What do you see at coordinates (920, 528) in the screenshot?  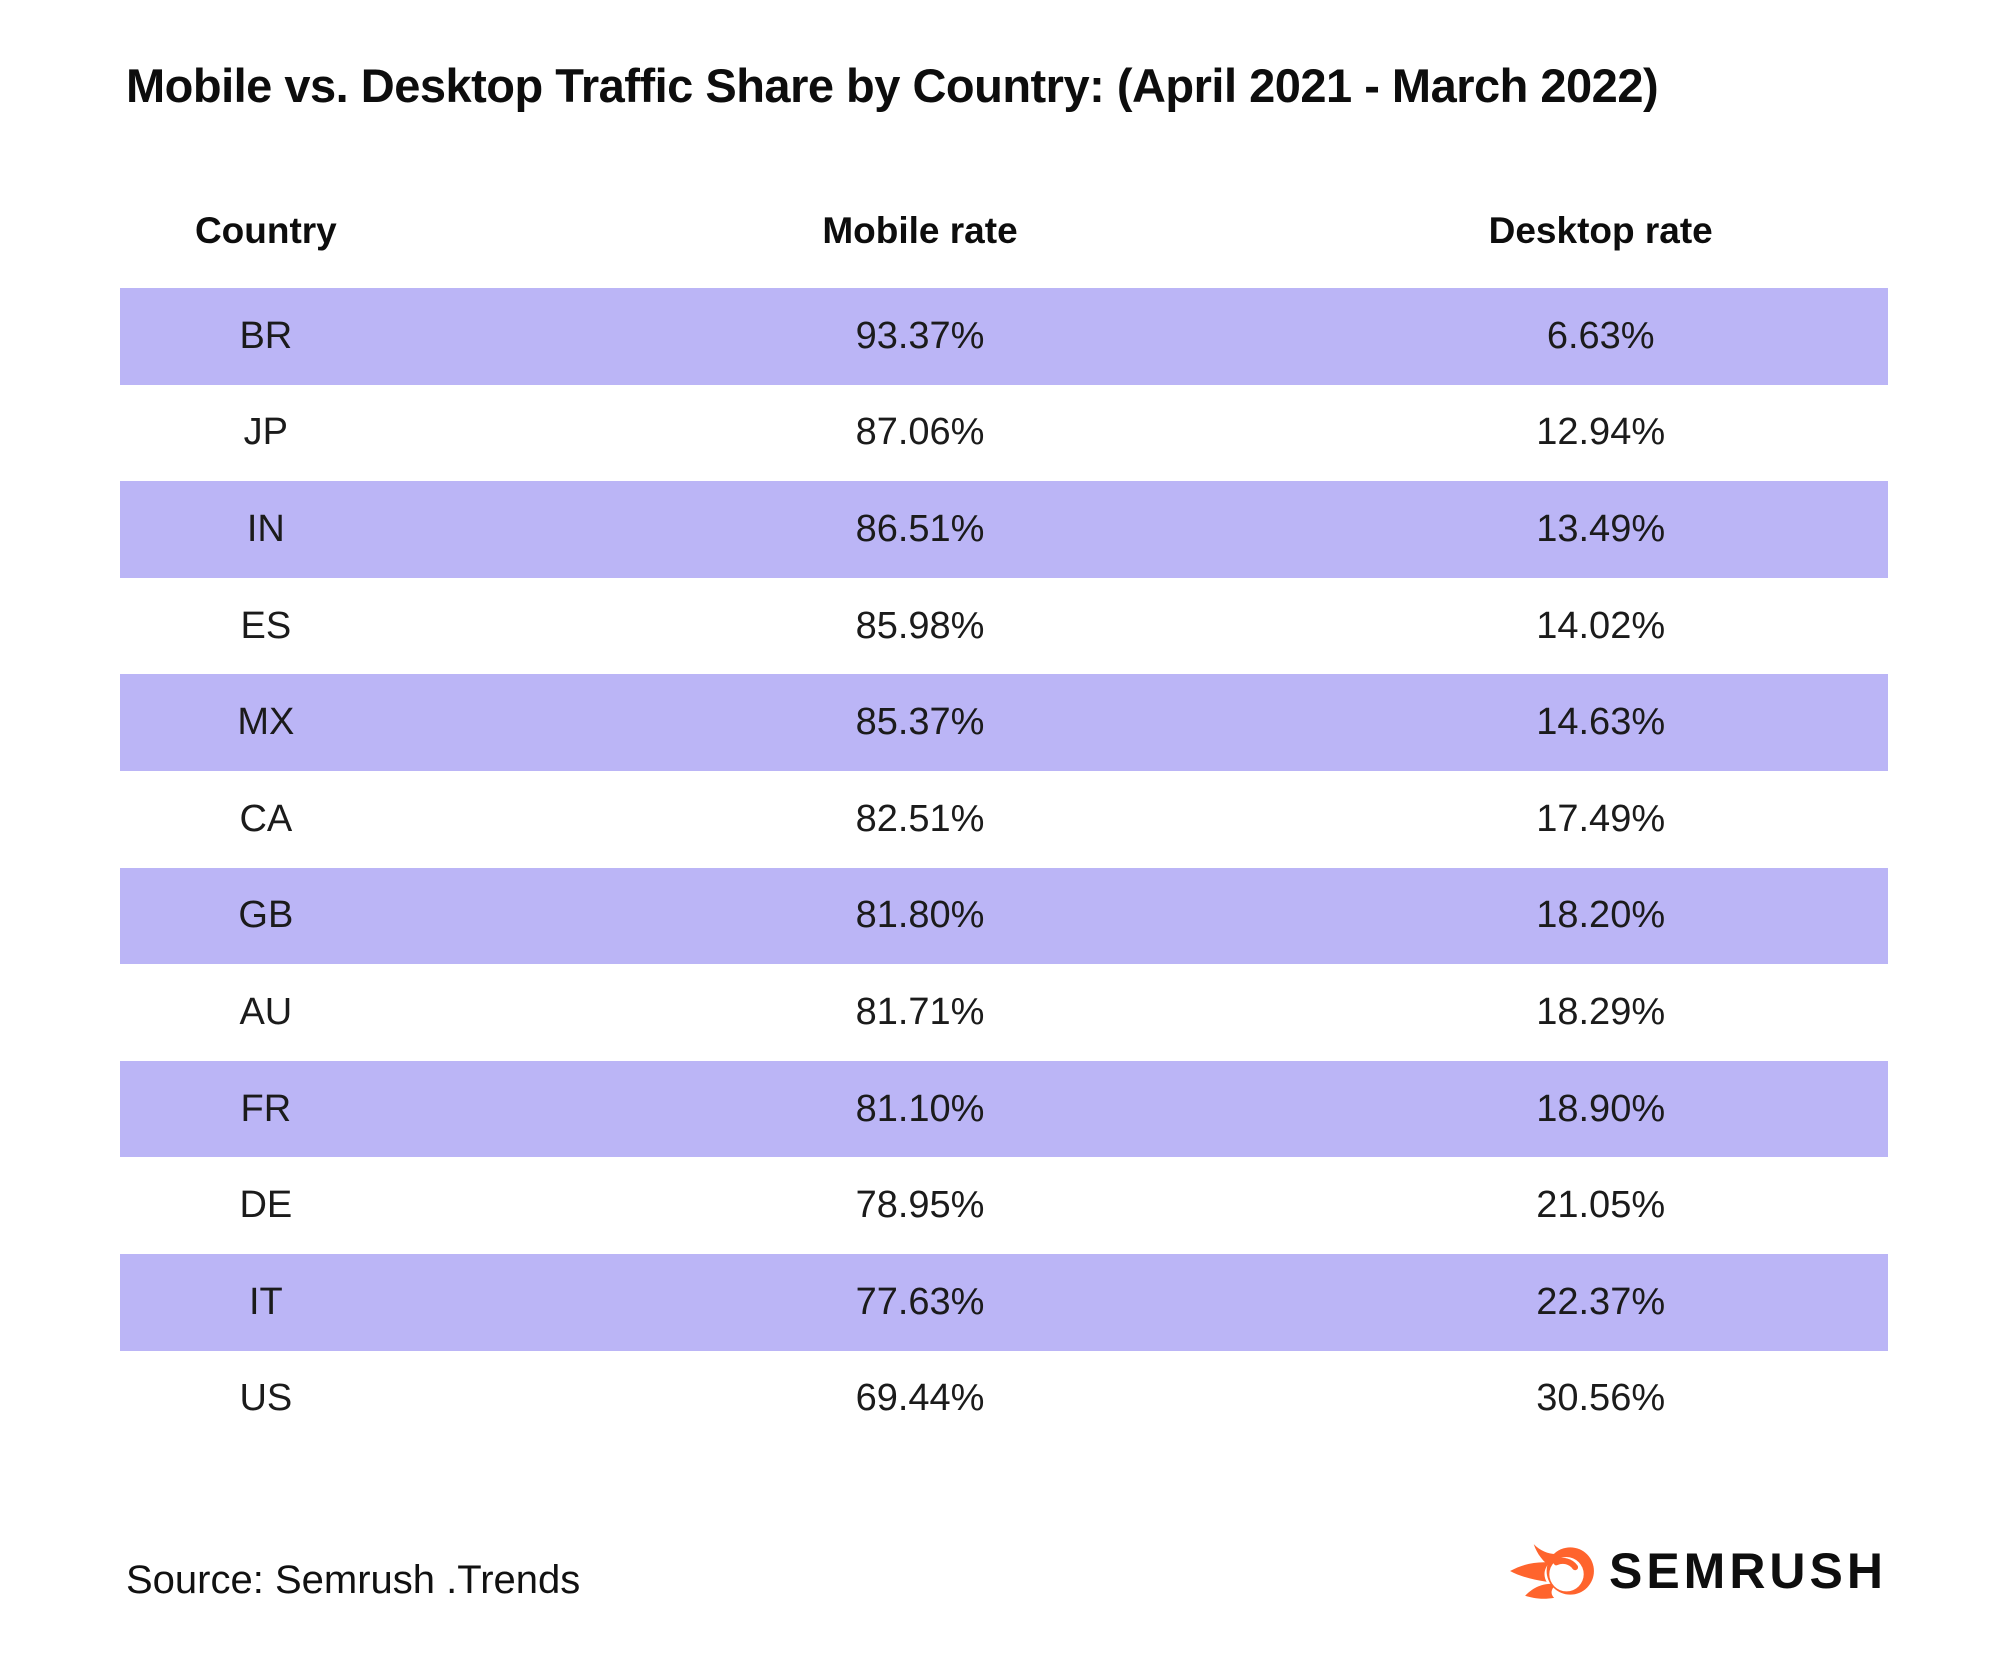 I see `mobile-rate-cell: 86.51%` at bounding box center [920, 528].